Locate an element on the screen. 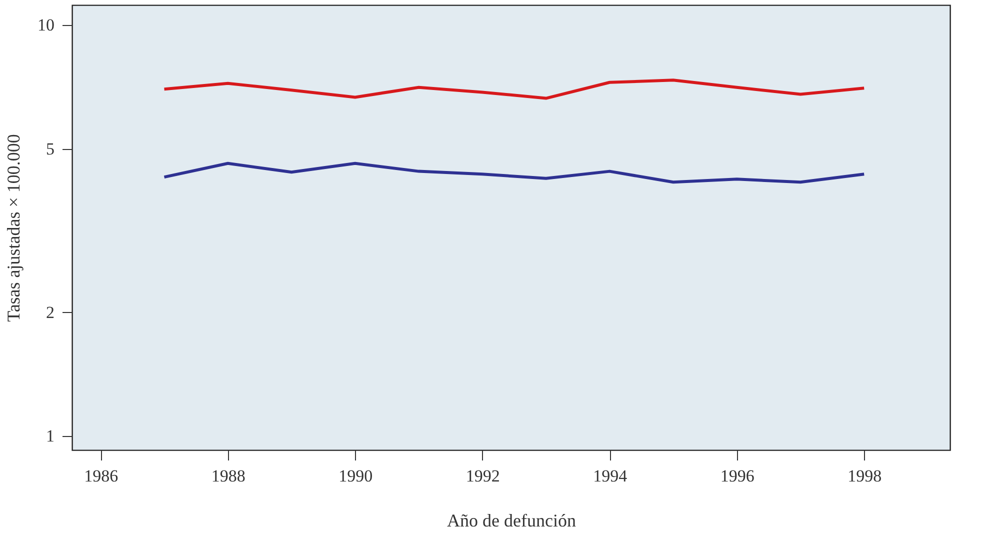 The image size is (986, 554). y-tick-label: 1 is located at coordinates (50, 436).